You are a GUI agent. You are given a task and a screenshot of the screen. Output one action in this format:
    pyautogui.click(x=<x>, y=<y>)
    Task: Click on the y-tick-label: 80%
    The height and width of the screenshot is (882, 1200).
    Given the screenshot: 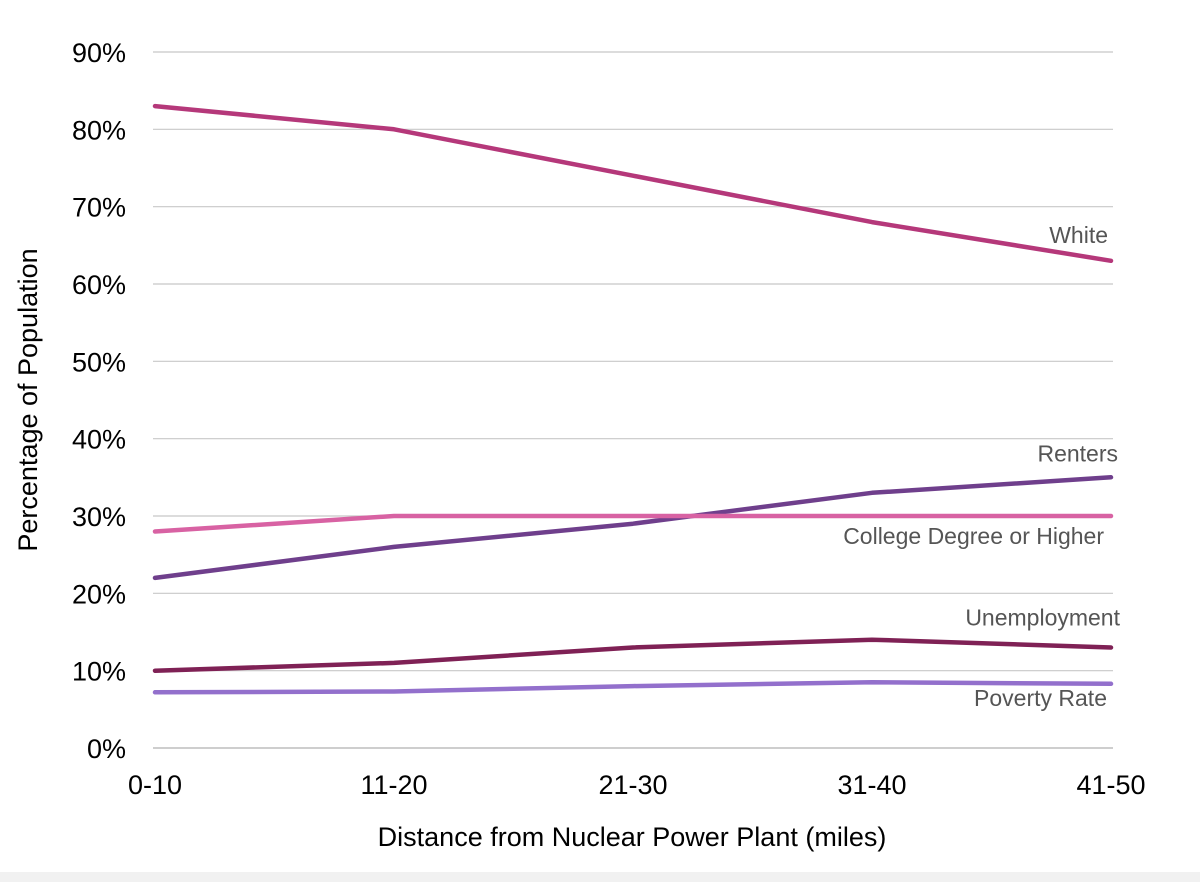 What is the action you would take?
    pyautogui.click(x=99, y=130)
    